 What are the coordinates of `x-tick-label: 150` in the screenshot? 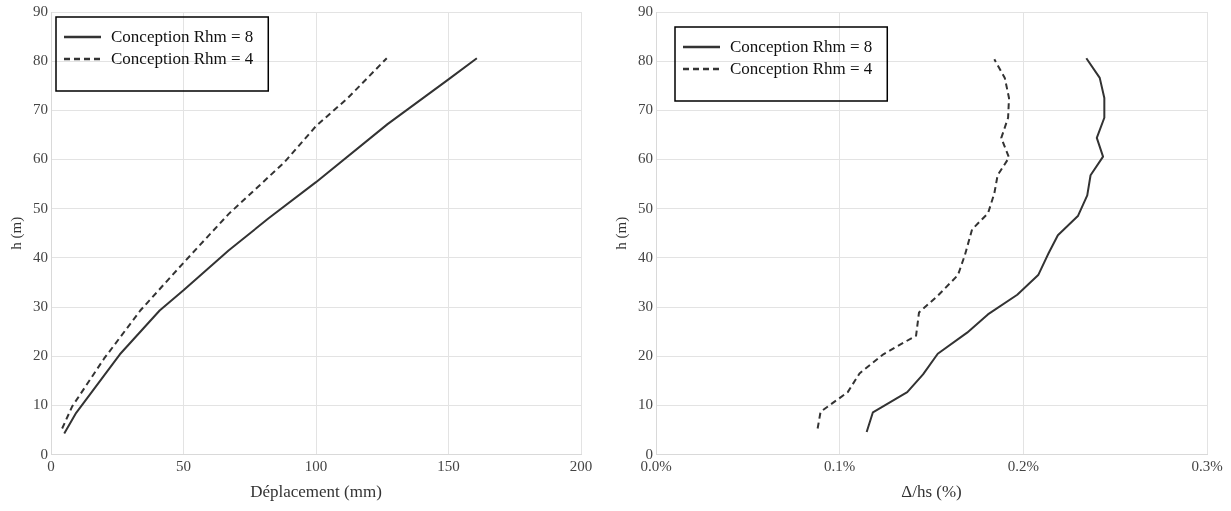 It's located at (448, 465).